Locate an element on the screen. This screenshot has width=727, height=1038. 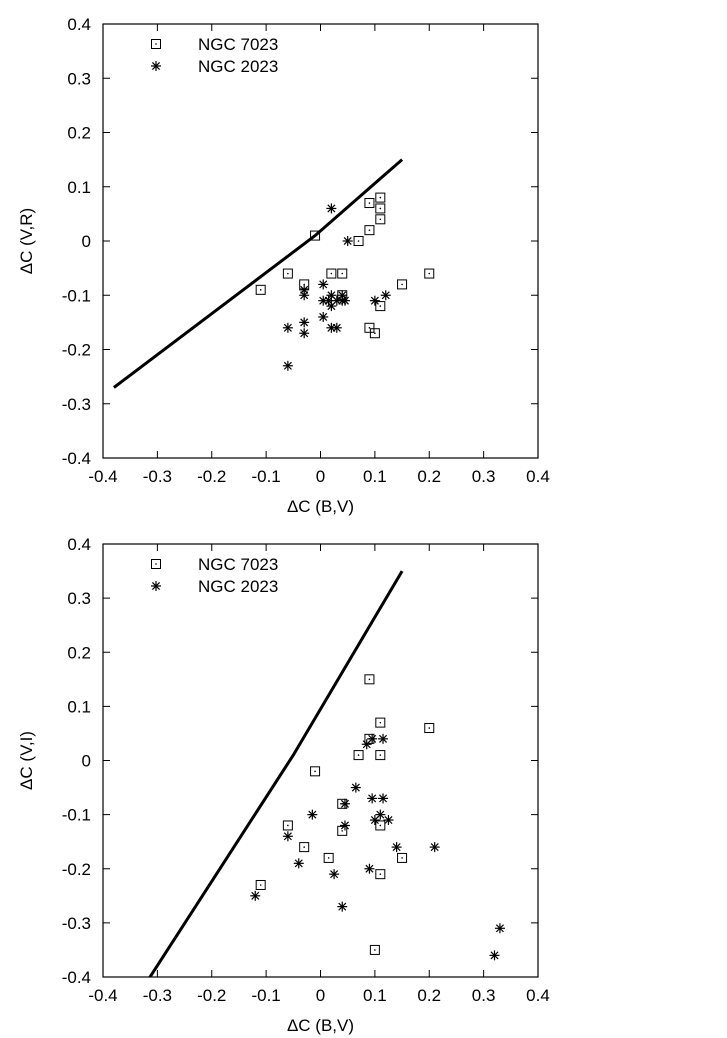
y-axis-label: ΔC (V,I) is located at coordinates (26, 760).